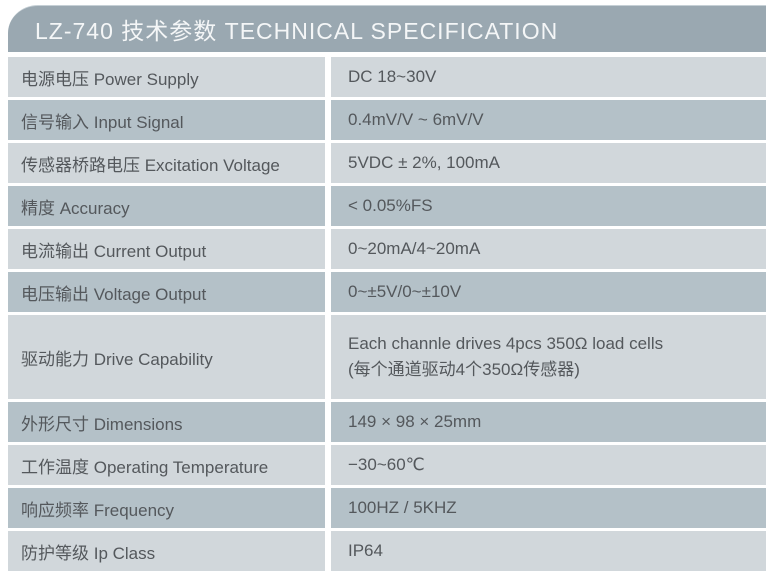 This screenshot has height=577, width=773. What do you see at coordinates (548, 422) in the screenshot?
I see `spec-value: 149 × 98 × 25mm` at bounding box center [548, 422].